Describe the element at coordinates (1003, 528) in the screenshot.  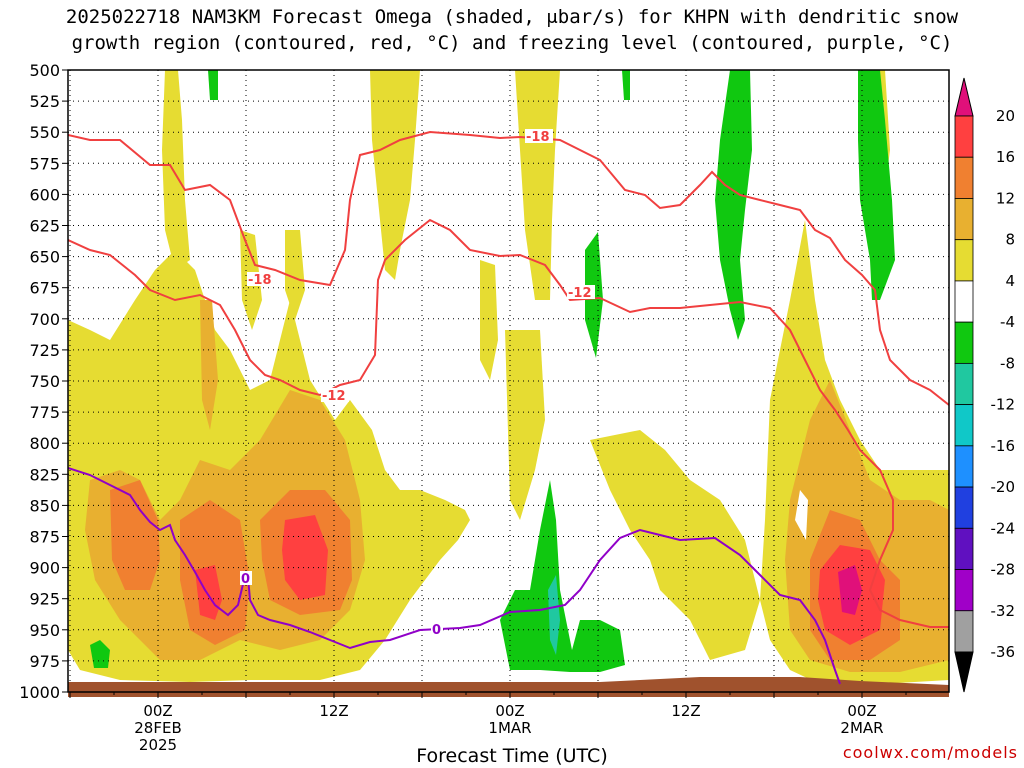
I see `colorbar-tick-label: -24` at that location.